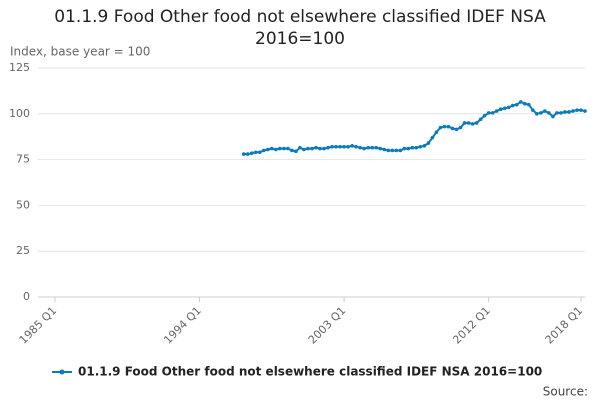 The height and width of the screenshot is (400, 600). Describe the element at coordinates (80, 52) in the screenshot. I see `y-axis-label: Index, base year = 100` at that location.